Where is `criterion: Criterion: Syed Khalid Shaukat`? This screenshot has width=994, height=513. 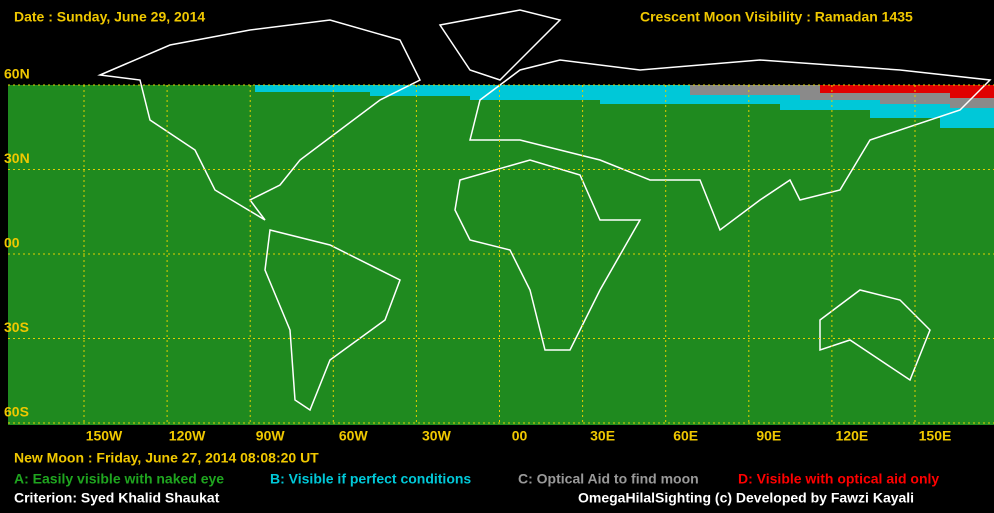
criterion: Criterion: Syed Khalid Shaukat is located at coordinates (117, 498).